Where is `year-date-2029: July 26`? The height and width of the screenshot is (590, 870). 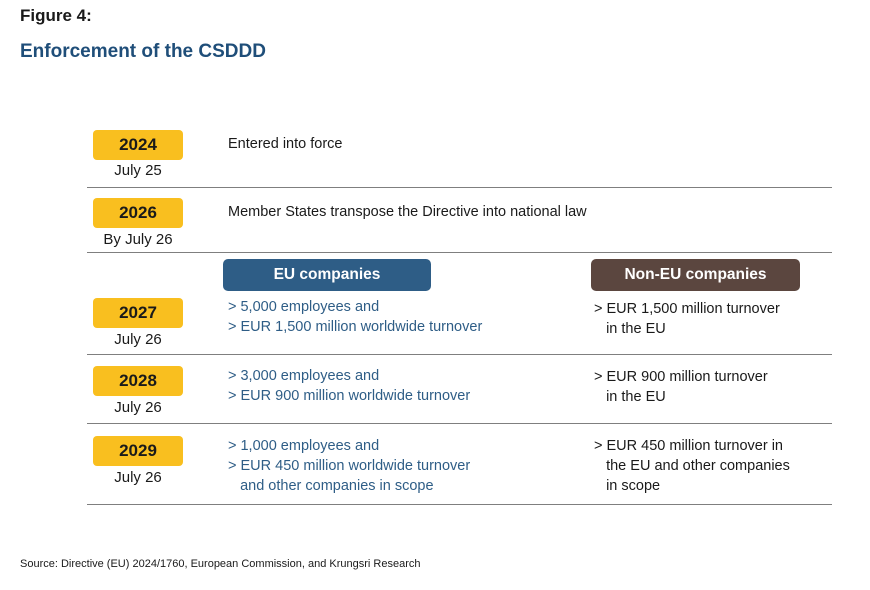 year-date-2029: July 26 is located at coordinates (138, 477).